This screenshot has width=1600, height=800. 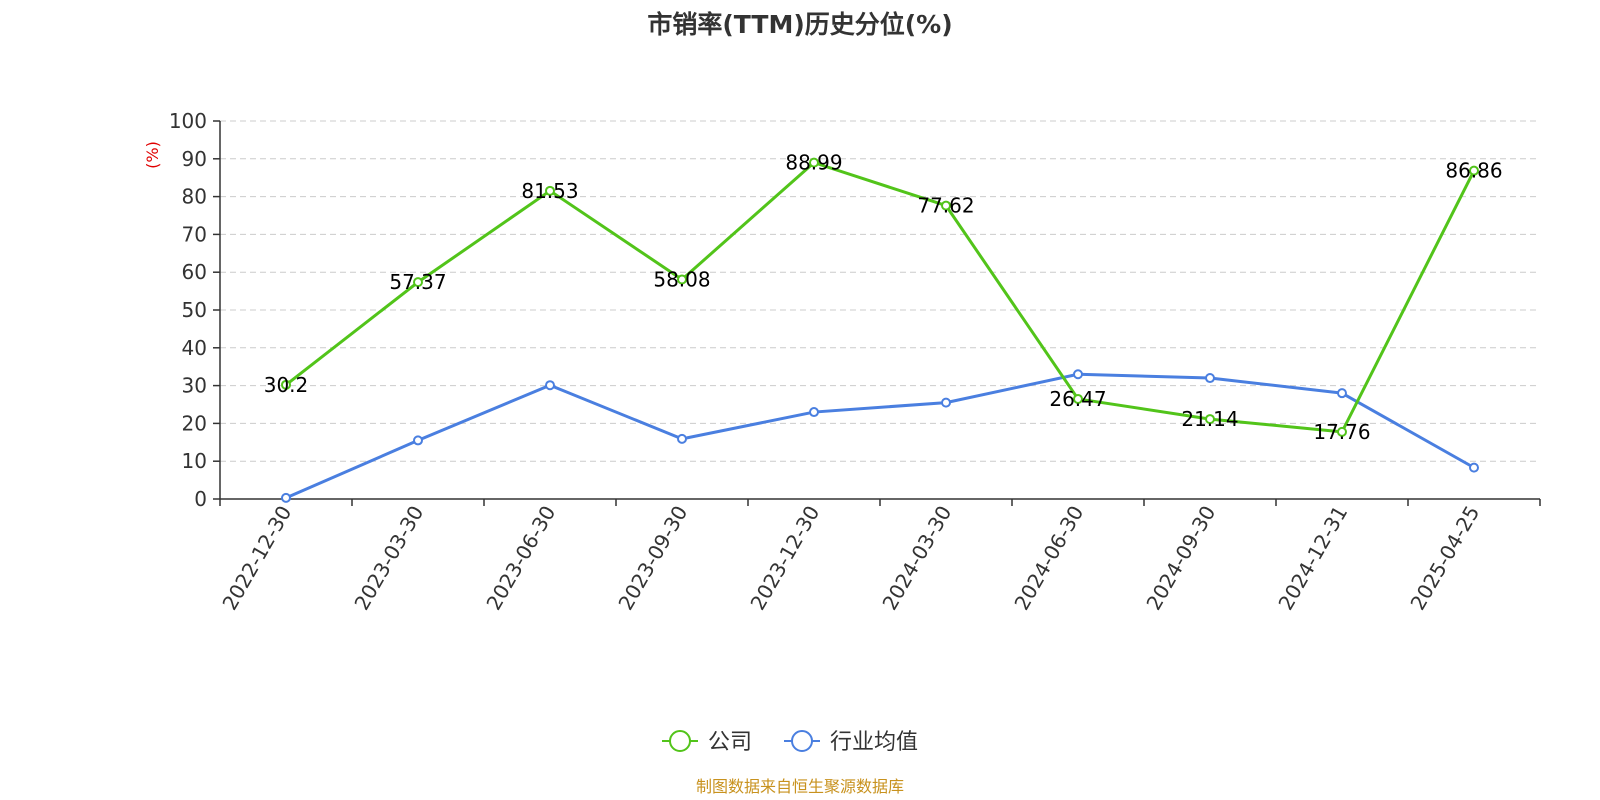 I want to click on y-tick-label: 0, so click(x=200, y=499).